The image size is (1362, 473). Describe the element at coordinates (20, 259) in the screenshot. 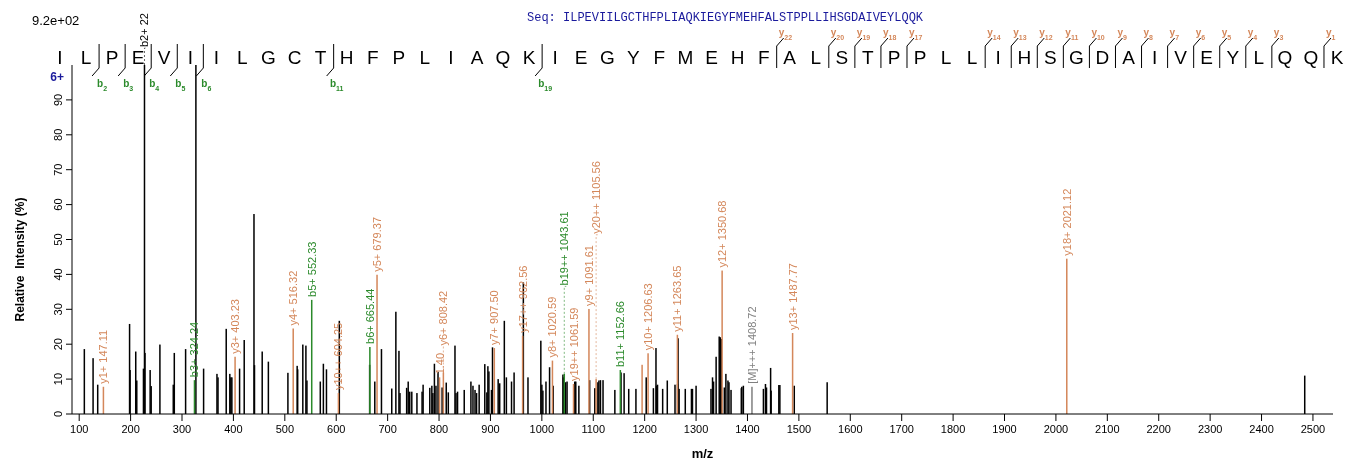

I see `y-axis-title: Relative Intensity (%)` at that location.